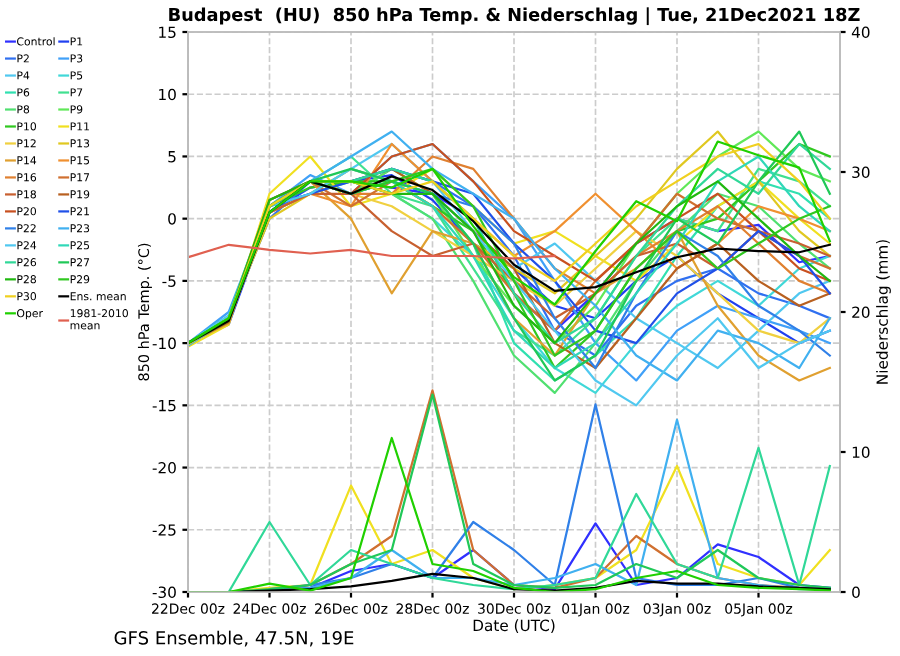  Describe the element at coordinates (234, 638) in the screenshot. I see `text: GFS Ensemble, 47.5N, 19E` at that location.